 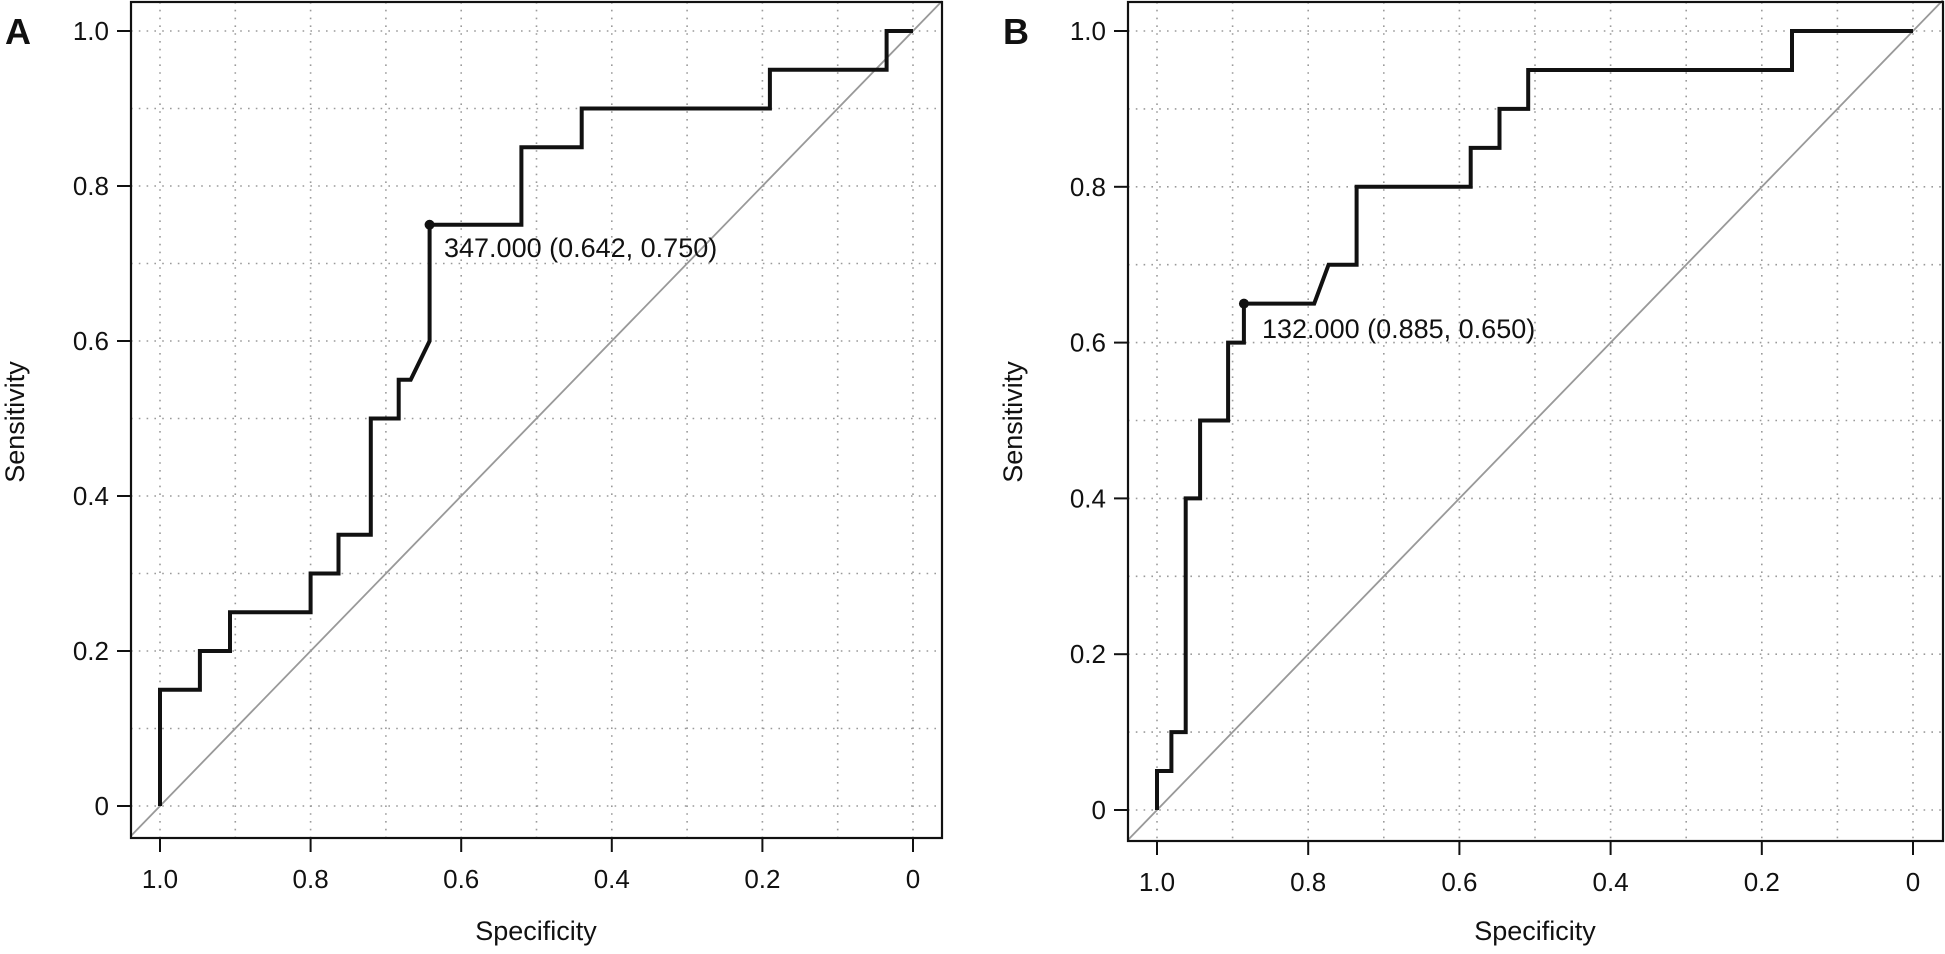 I want to click on cutoff-label: 347.000 (0.642, 0.750), so click(x=580, y=248).